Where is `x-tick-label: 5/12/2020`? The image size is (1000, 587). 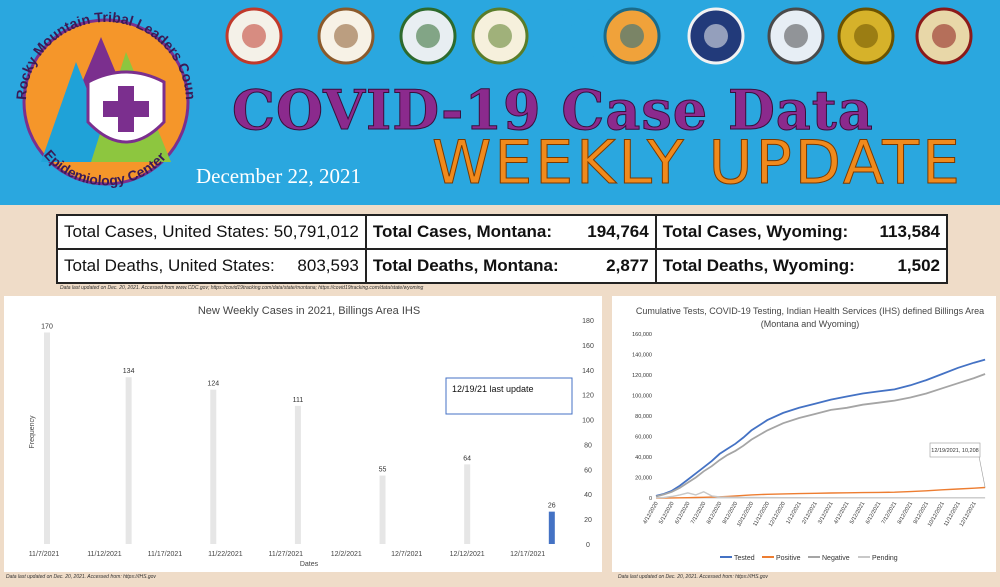
x-tick-label: 5/12/2020 is located at coordinates (666, 513).